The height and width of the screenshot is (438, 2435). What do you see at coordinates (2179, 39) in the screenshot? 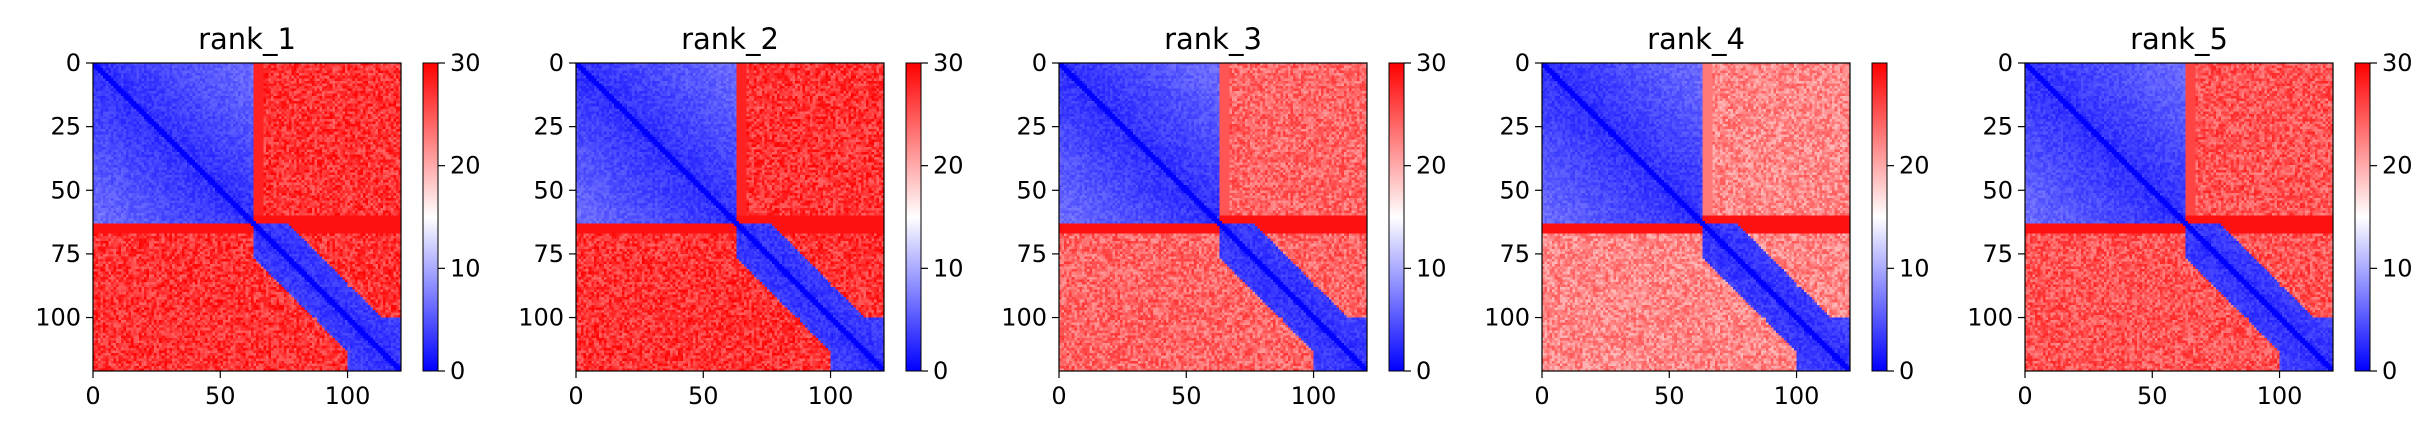
I see `subplot-title: rank_5` at bounding box center [2179, 39].